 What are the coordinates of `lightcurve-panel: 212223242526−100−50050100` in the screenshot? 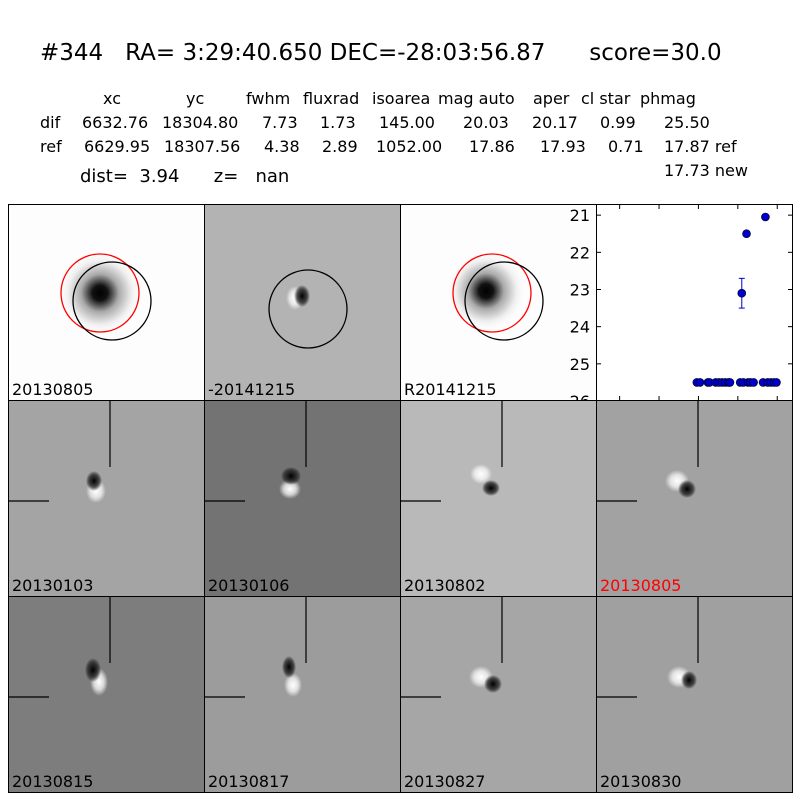 It's located at (681, 313).